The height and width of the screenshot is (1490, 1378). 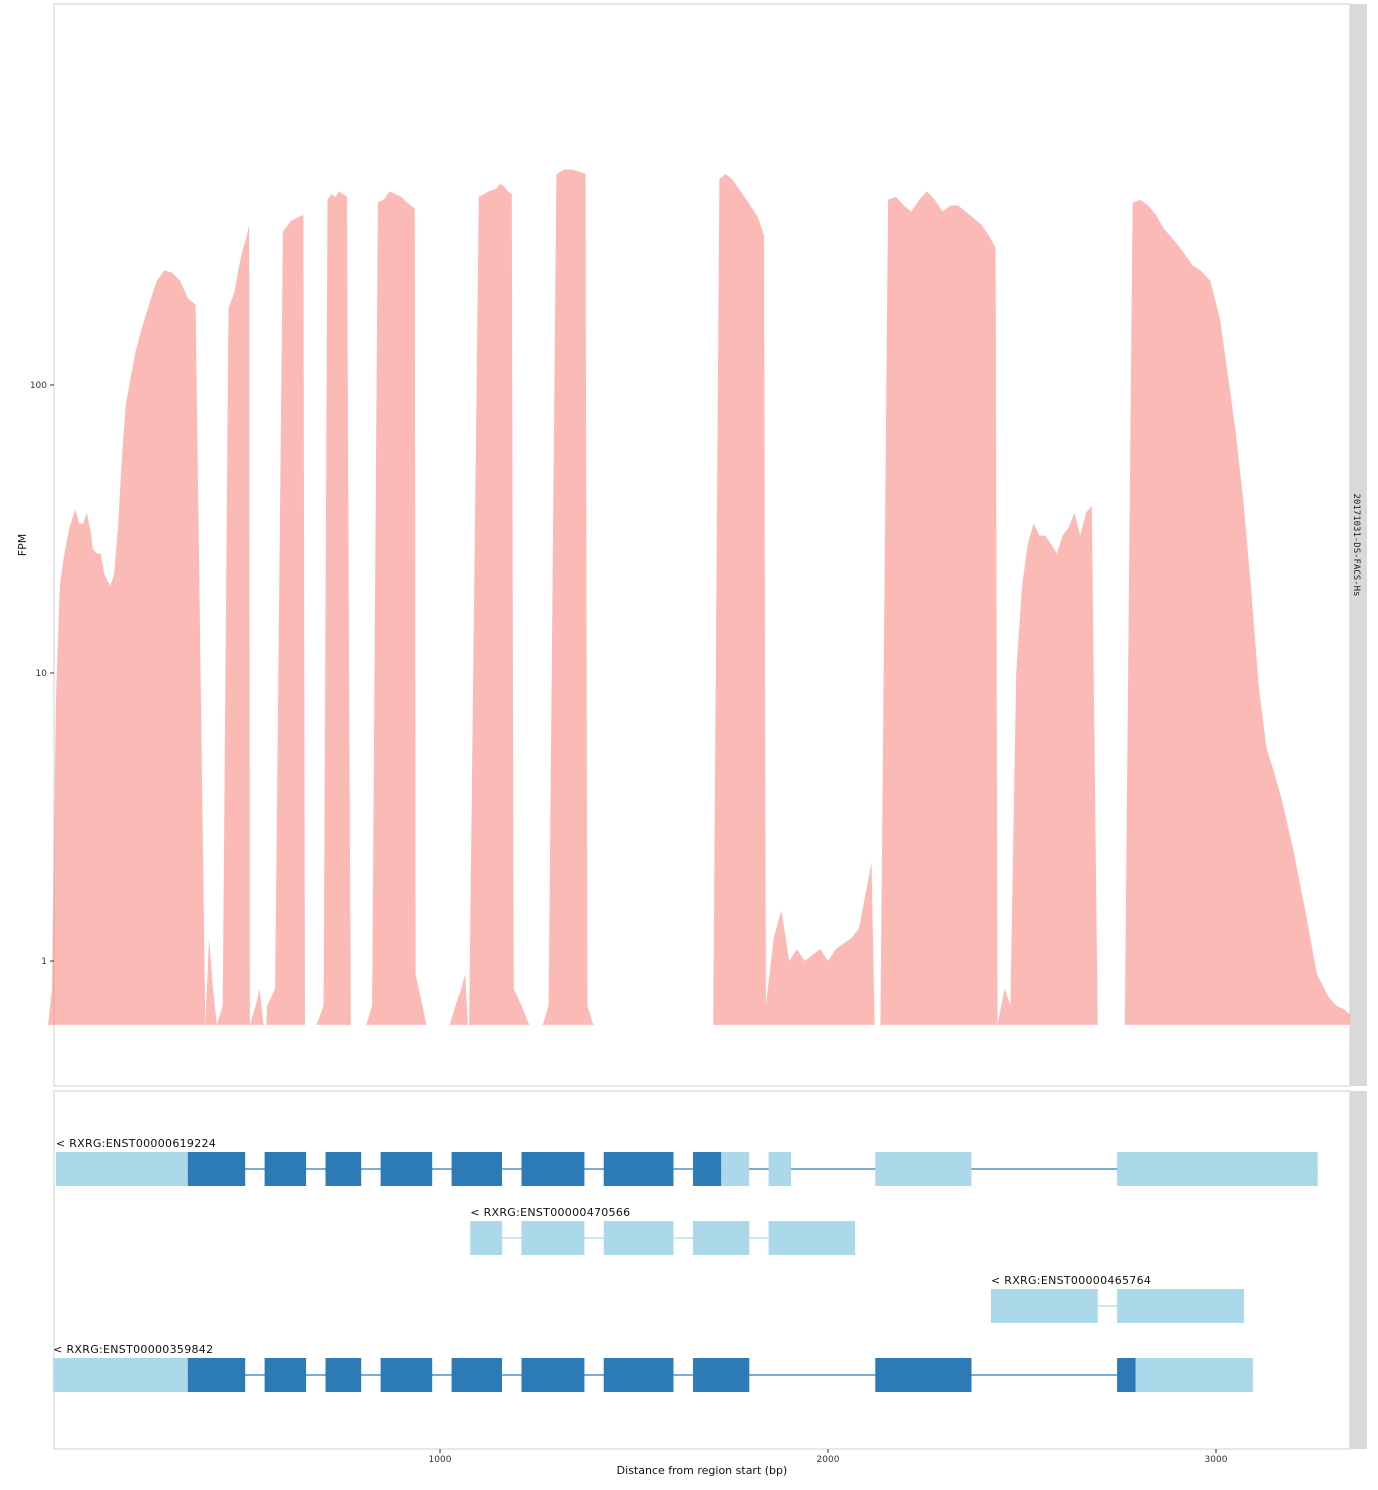 I want to click on facet-strip-bottom, so click(x=1358, y=1270).